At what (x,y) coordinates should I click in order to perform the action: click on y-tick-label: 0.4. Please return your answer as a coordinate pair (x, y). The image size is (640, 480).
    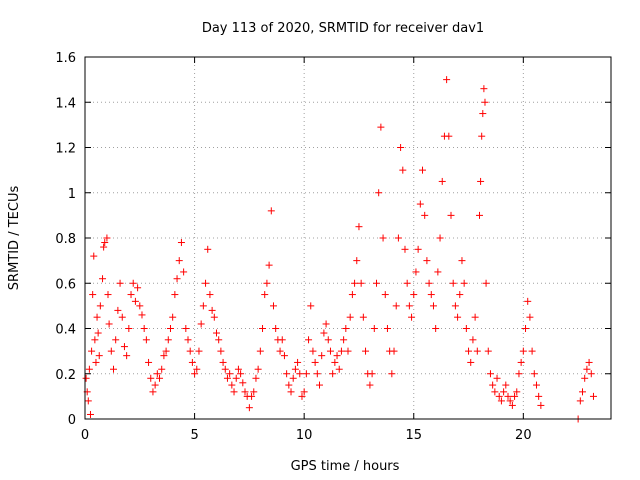
    Looking at the image, I should click on (65, 330).